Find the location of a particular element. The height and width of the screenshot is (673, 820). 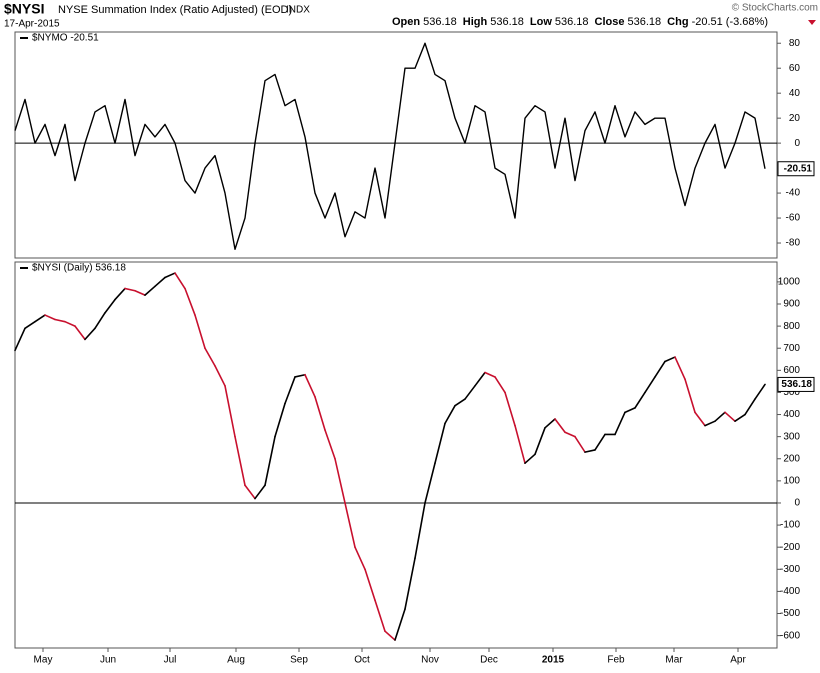

x-tick-label: Aug is located at coordinates (236, 660).